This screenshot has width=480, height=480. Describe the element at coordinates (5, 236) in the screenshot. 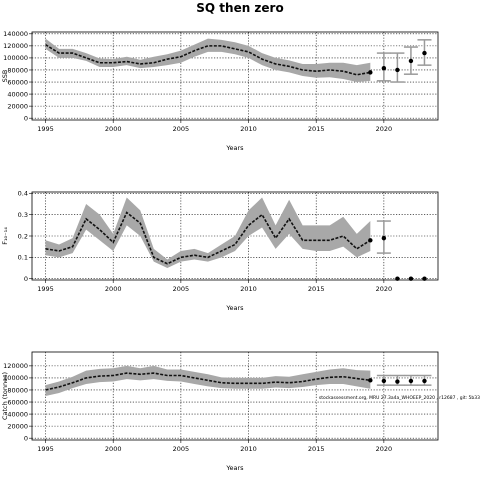

I see `y-axis-label: F₁₀₋₁₄` at that location.